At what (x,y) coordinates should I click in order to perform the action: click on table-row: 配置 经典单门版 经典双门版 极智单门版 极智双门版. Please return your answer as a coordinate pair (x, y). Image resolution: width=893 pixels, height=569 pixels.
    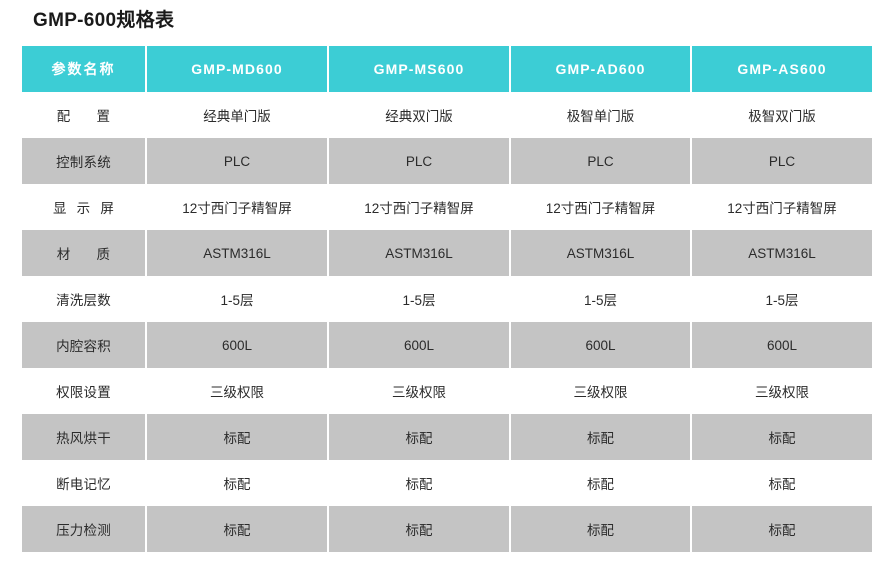
    Looking at the image, I should click on (447, 115).